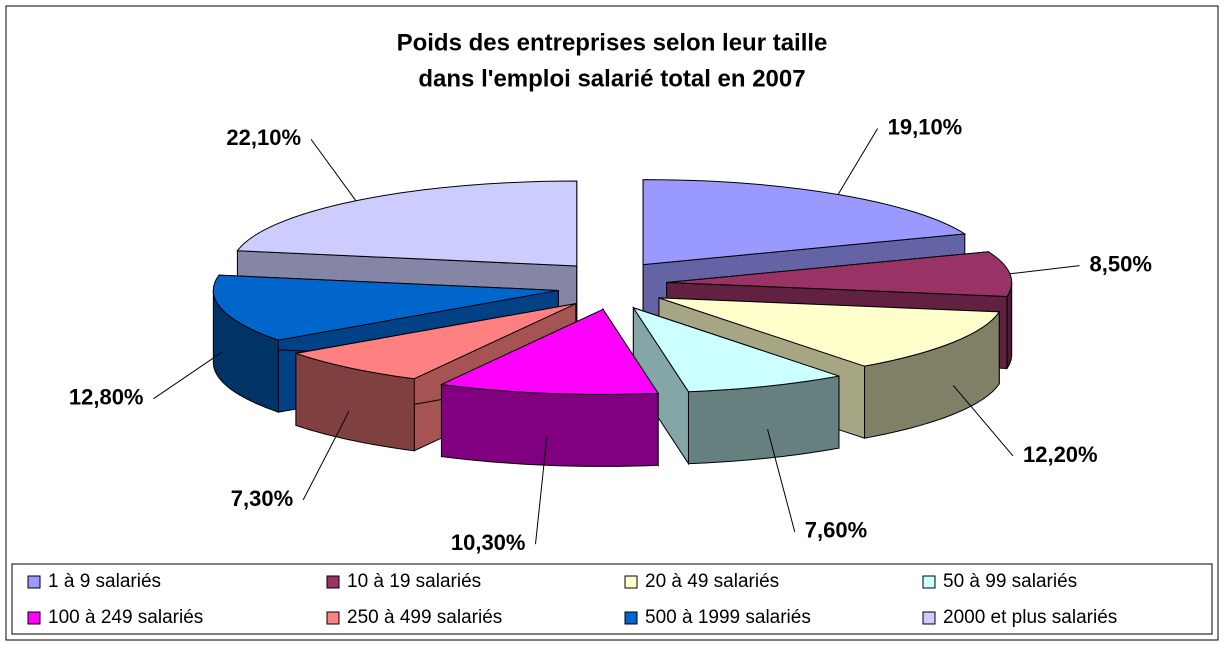 This screenshot has height=651, width=1224. What do you see at coordinates (611, 78) in the screenshot?
I see `chart-title: dans l'emploi salarié total en 2007` at bounding box center [611, 78].